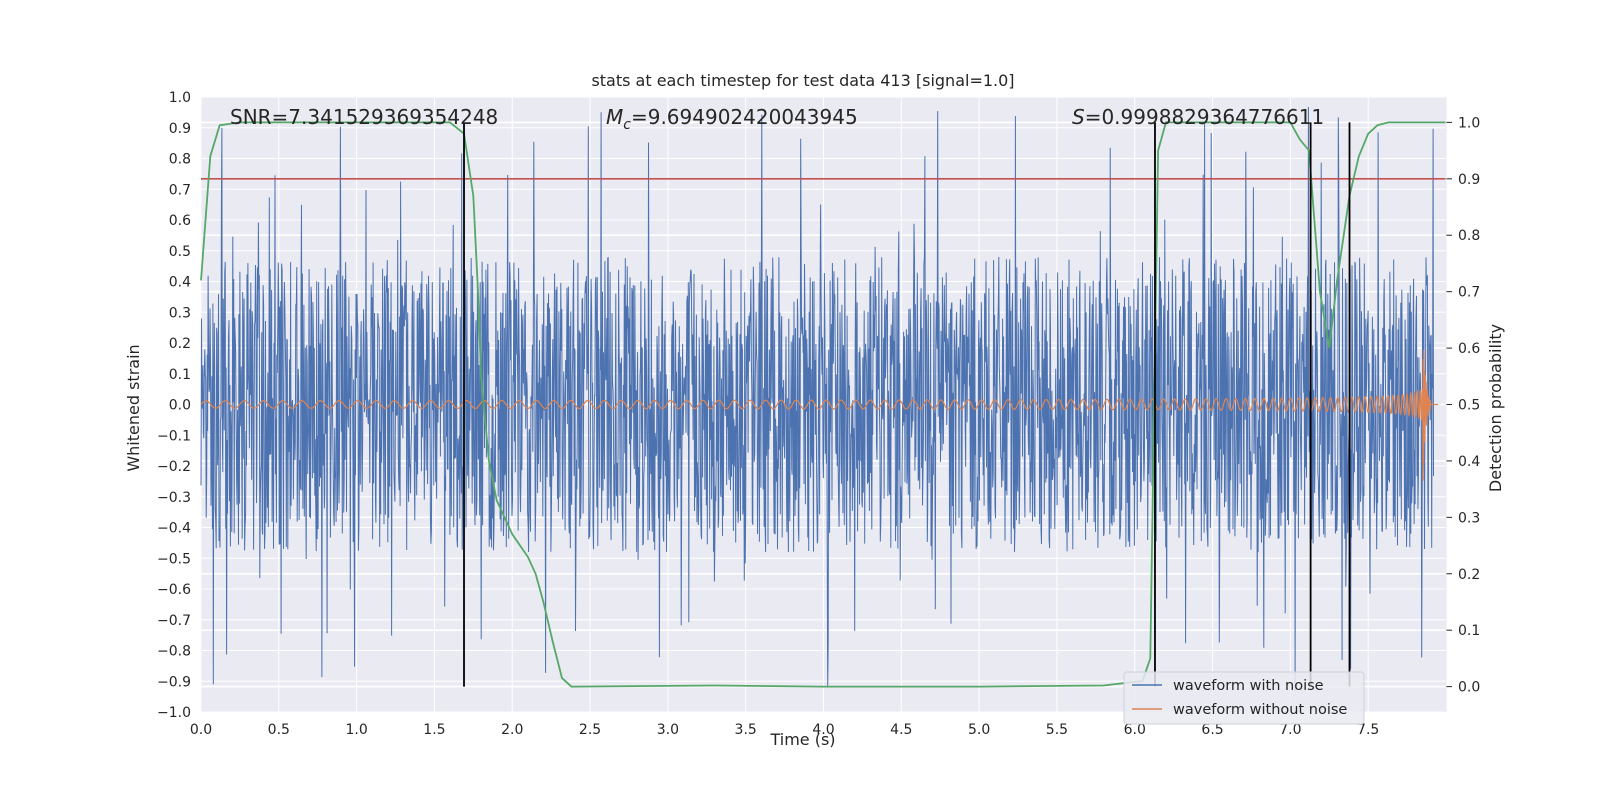 The width and height of the screenshot is (1600, 800). Describe the element at coordinates (201, 730) in the screenshot. I see `x-tick-label: 0.0` at that location.